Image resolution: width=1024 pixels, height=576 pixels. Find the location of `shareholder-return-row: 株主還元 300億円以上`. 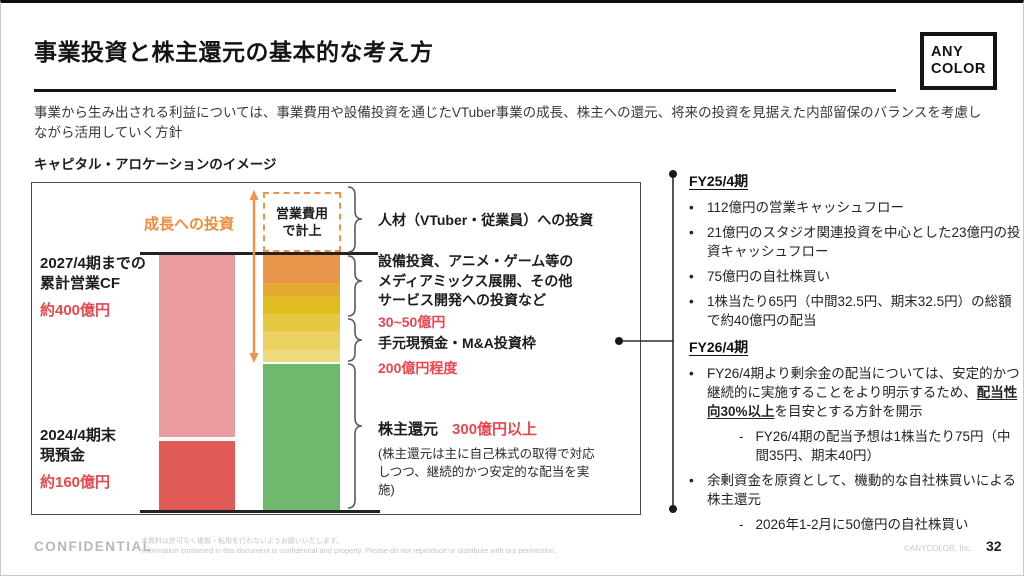

shareholder-return-row: 株主還元 300億円以上 is located at coordinates (457, 430).